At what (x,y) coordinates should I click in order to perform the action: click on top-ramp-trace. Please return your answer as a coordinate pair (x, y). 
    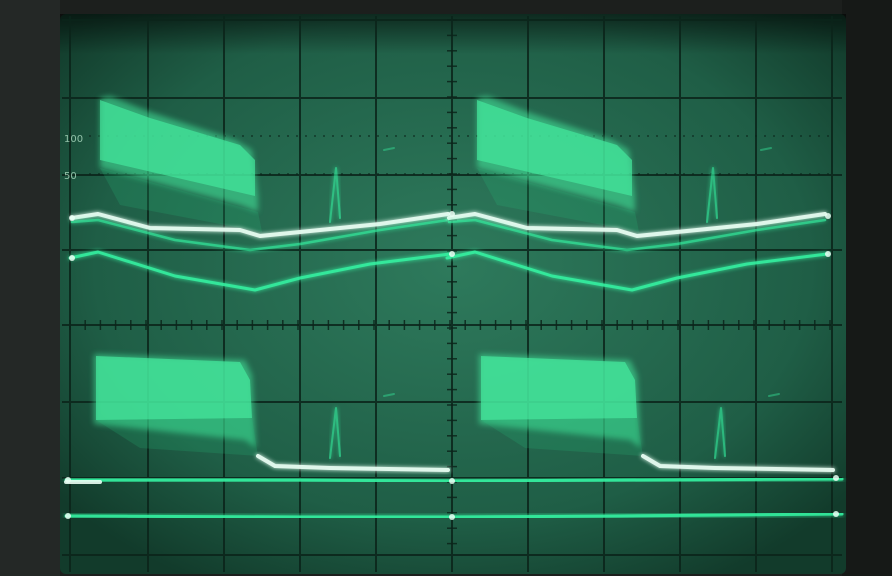
    Looking at the image, I should click on (637, 271).